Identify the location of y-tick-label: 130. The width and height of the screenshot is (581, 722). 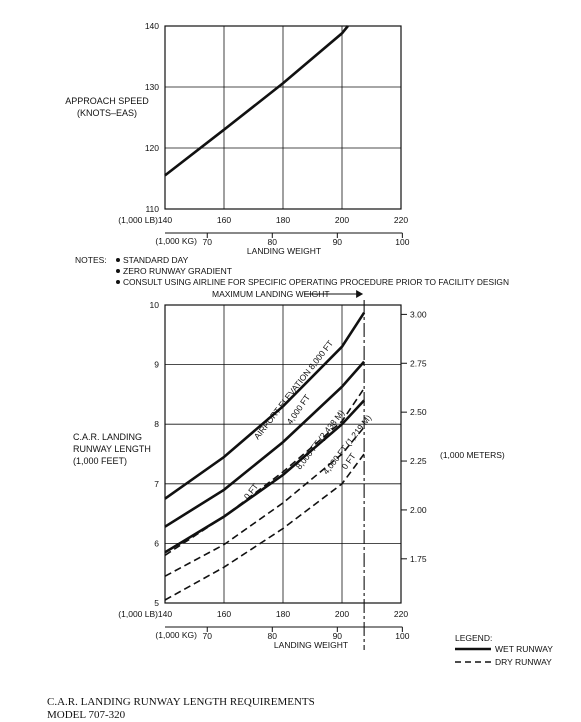
(152, 87).